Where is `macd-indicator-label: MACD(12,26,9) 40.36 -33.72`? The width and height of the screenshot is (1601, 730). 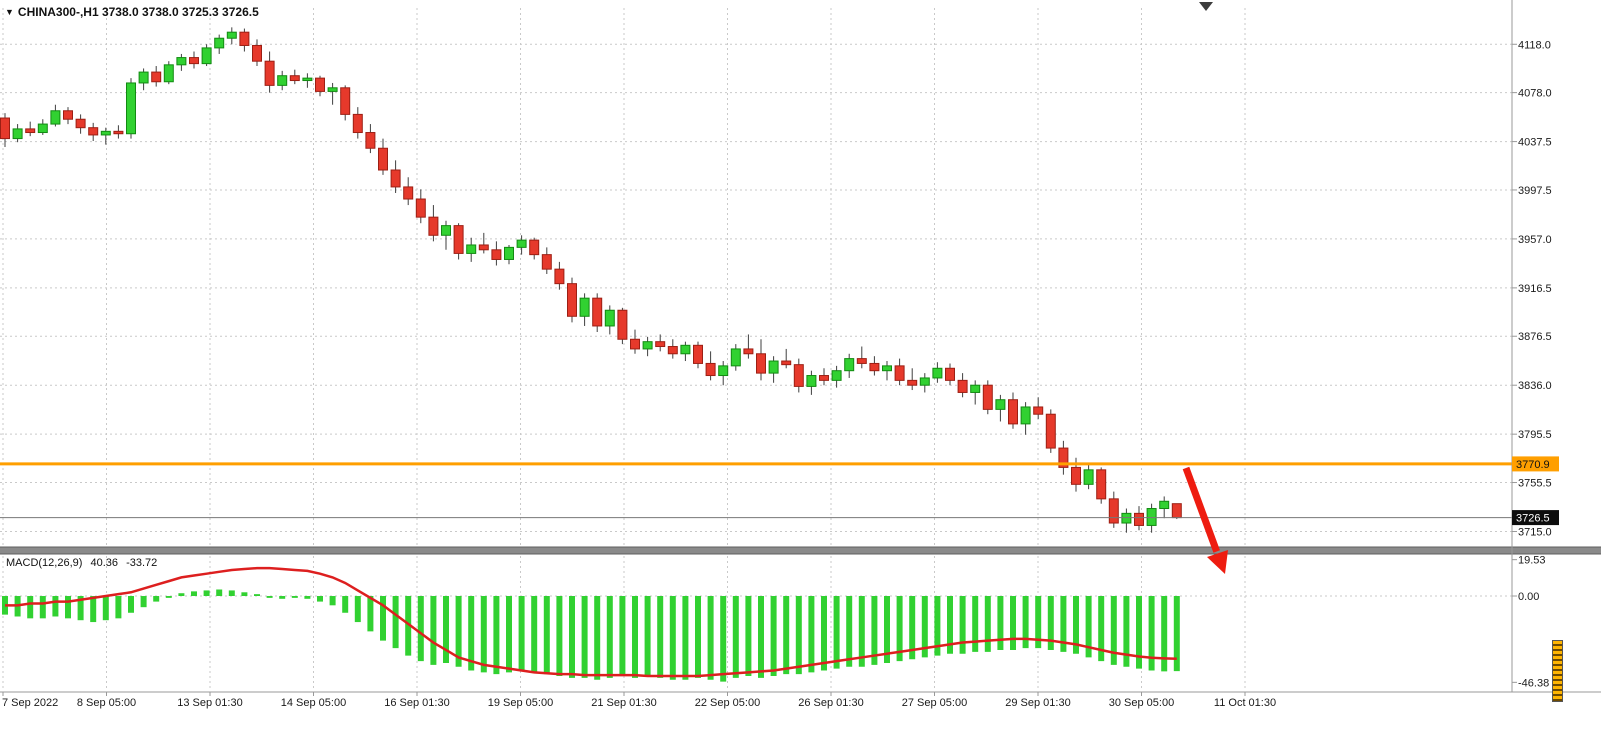
macd-indicator-label: MACD(12,26,9) 40.36 -33.72 is located at coordinates (84, 563).